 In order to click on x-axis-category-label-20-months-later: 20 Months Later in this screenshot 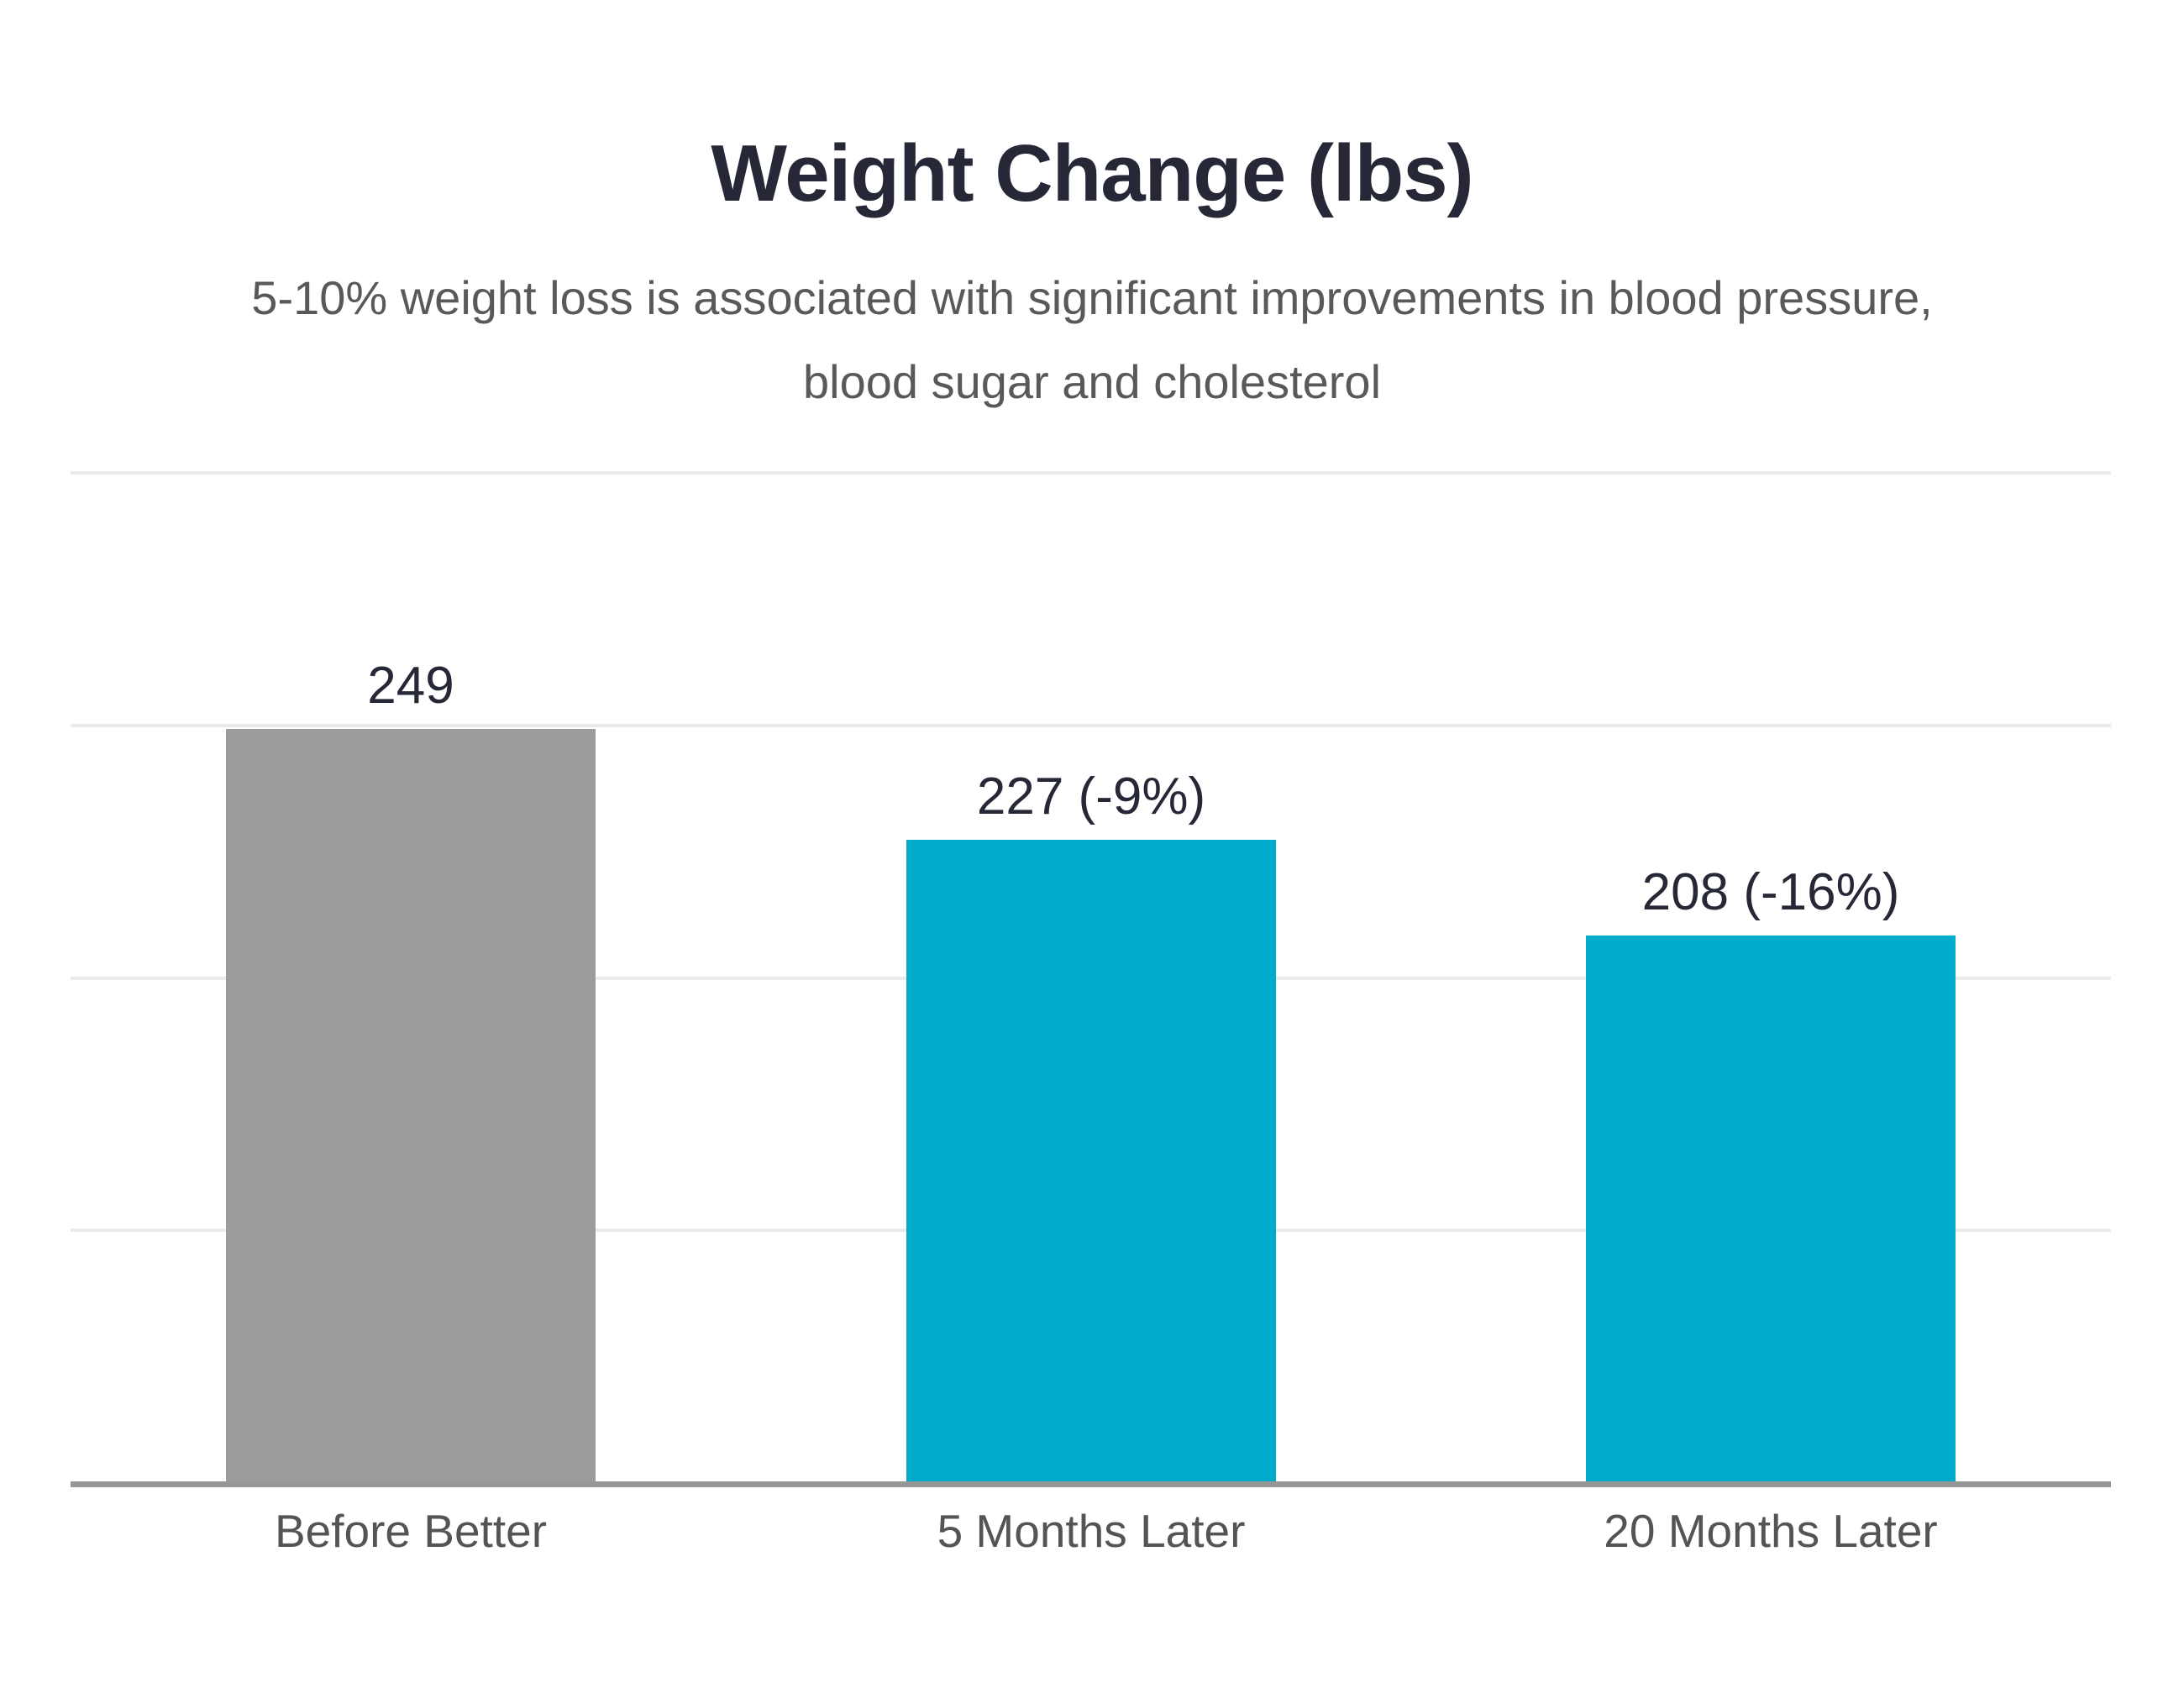, I will do `click(1771, 1531)`.